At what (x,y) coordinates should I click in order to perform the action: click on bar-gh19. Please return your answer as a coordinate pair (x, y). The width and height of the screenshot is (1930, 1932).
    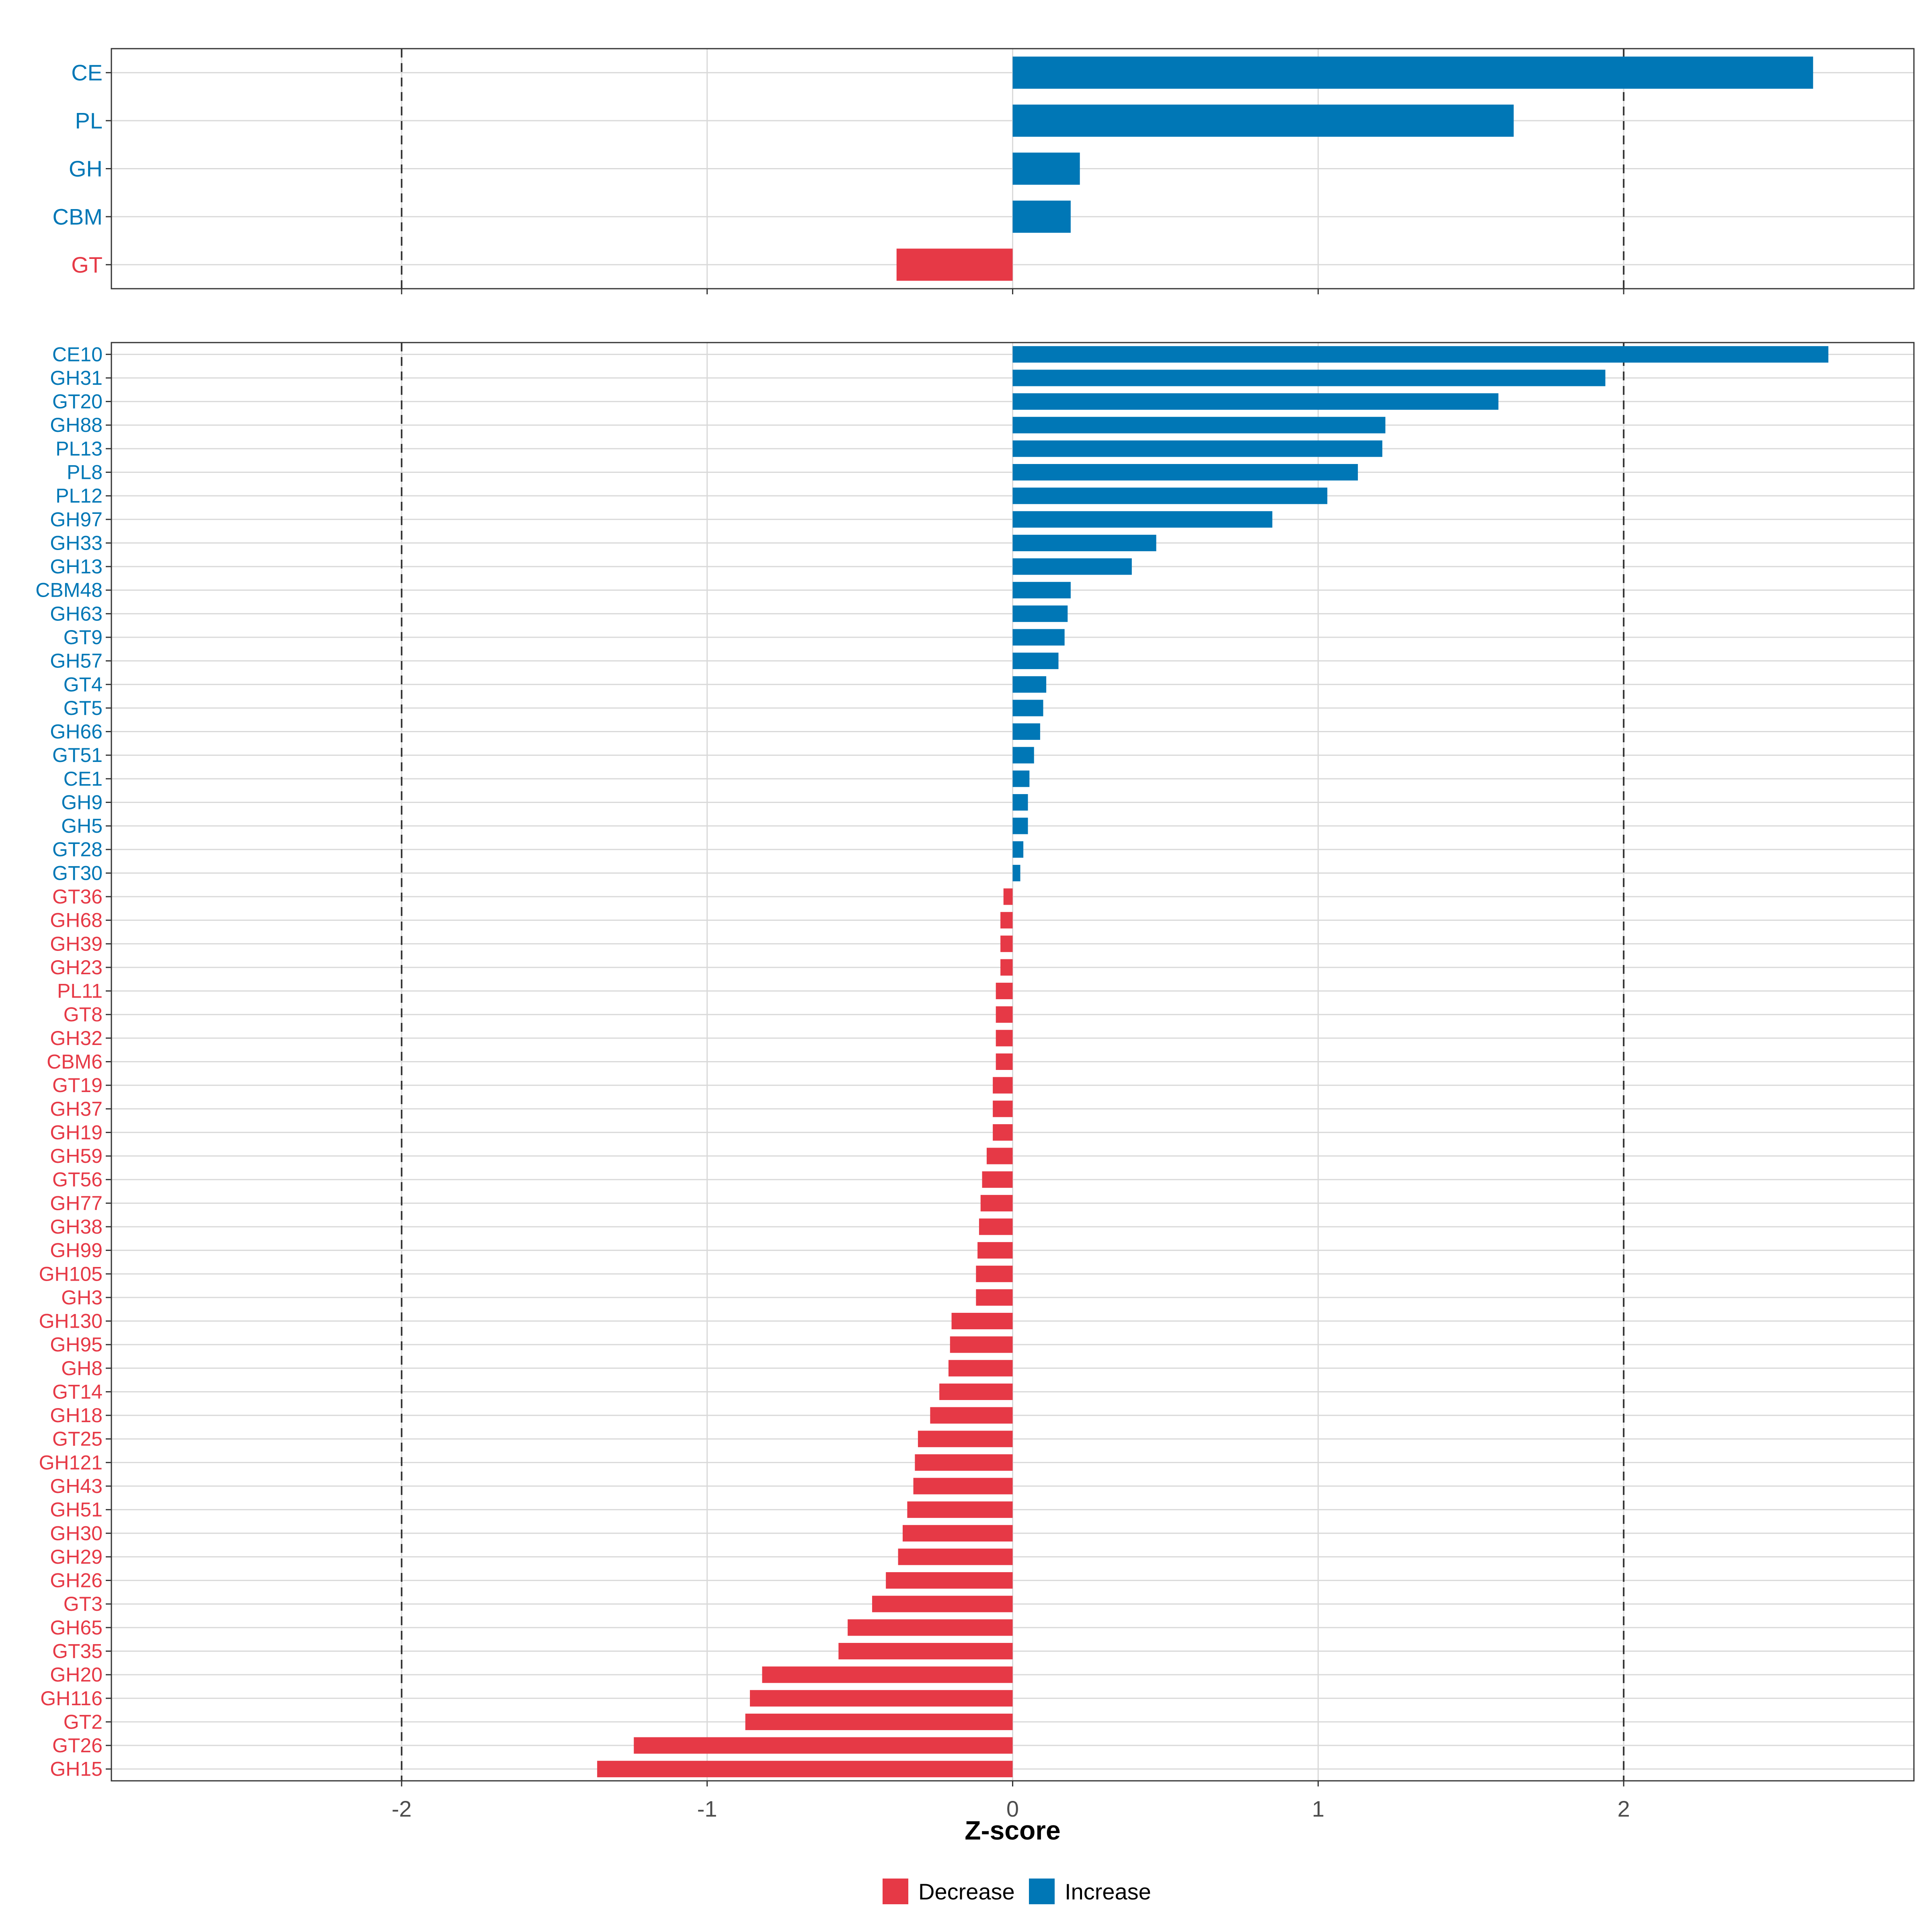
    Looking at the image, I should click on (1003, 1132).